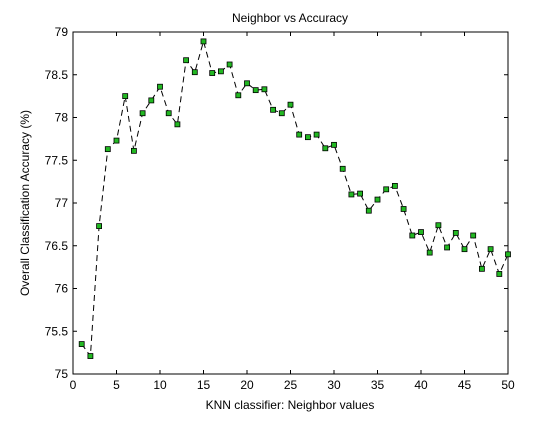 Image resolution: width=560 pixels, height=425 pixels. Describe the element at coordinates (25, 203) in the screenshot. I see `y-axis-title: Overall Classification Accuracy (%)` at that location.